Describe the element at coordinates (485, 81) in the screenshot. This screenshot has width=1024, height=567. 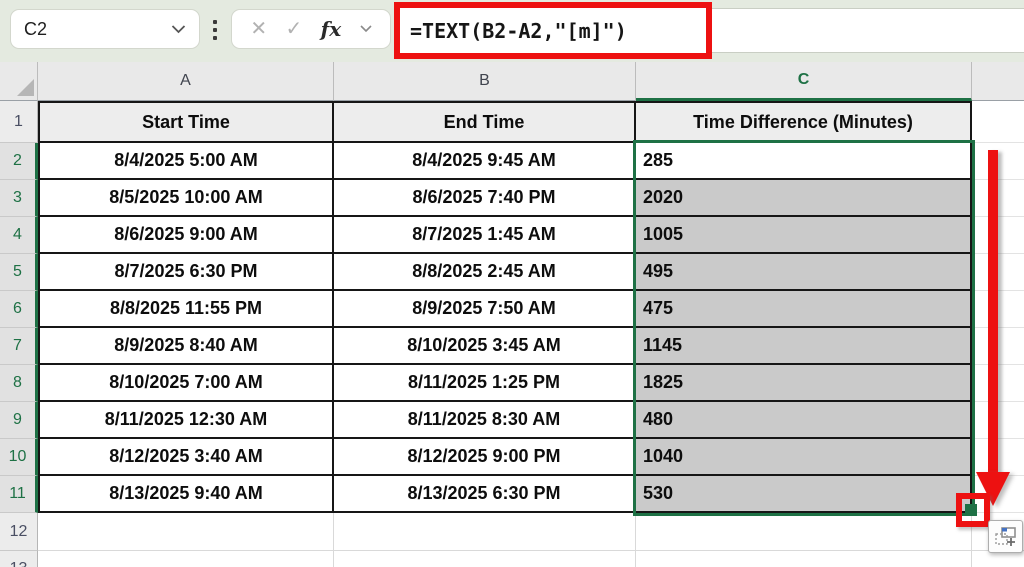
I see `column-header-b: B` at that location.